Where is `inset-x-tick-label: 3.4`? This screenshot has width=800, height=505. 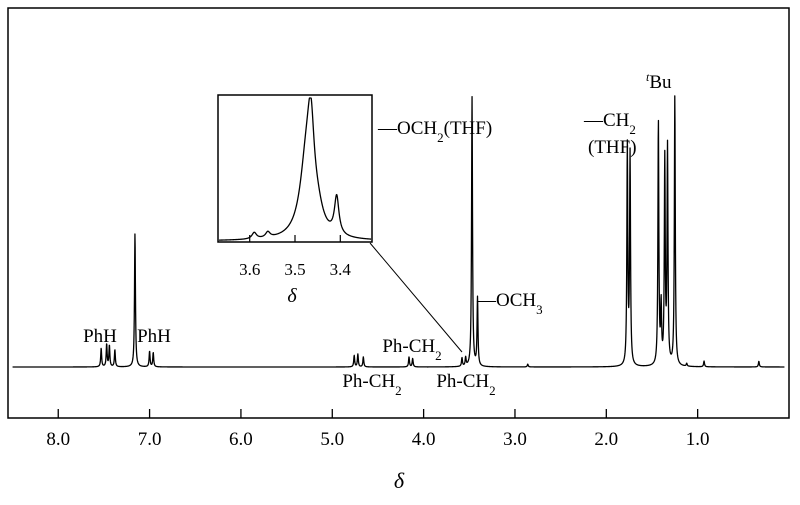
inset-x-tick-label: 3.4 is located at coordinates (341, 269).